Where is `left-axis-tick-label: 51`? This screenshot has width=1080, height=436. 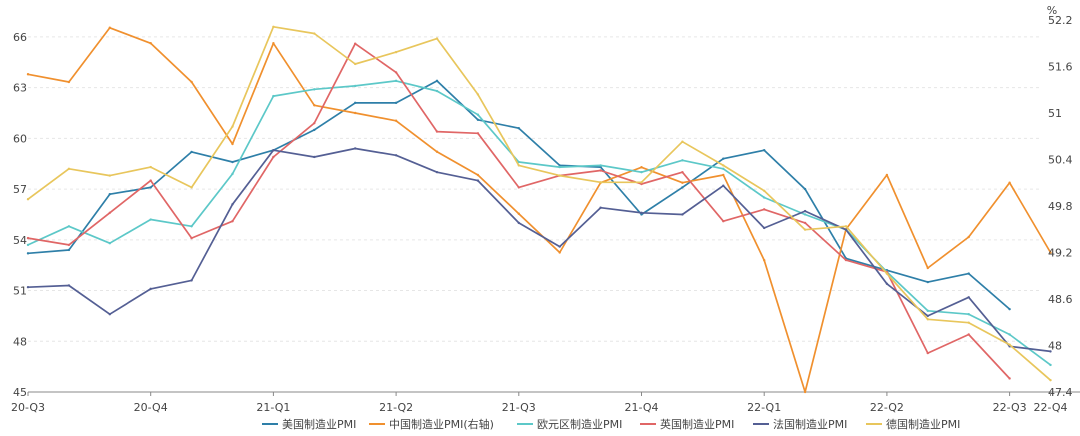
left-axis-tick-label: 51 is located at coordinates (20, 291).